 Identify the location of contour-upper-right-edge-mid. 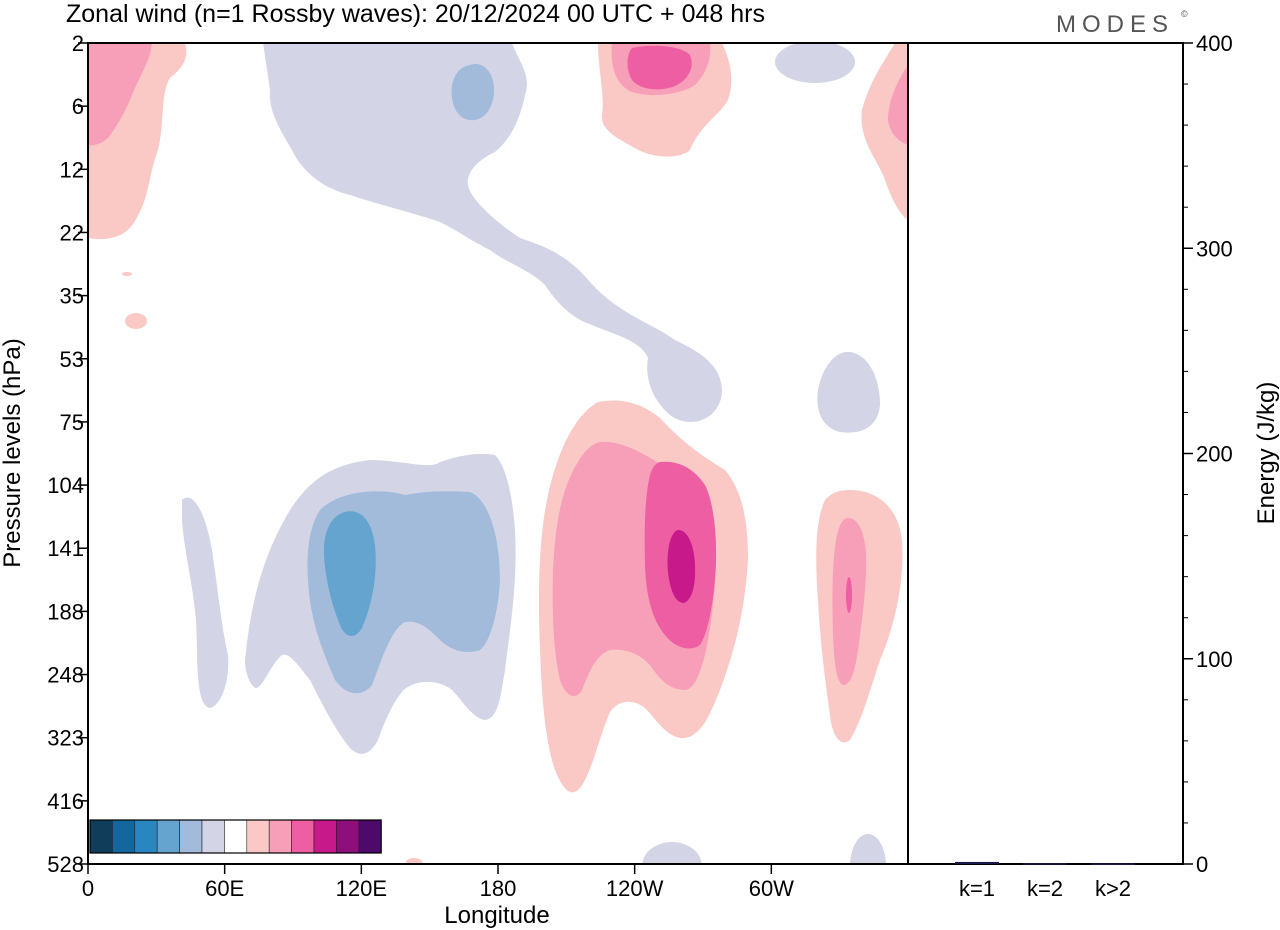
(898, 105).